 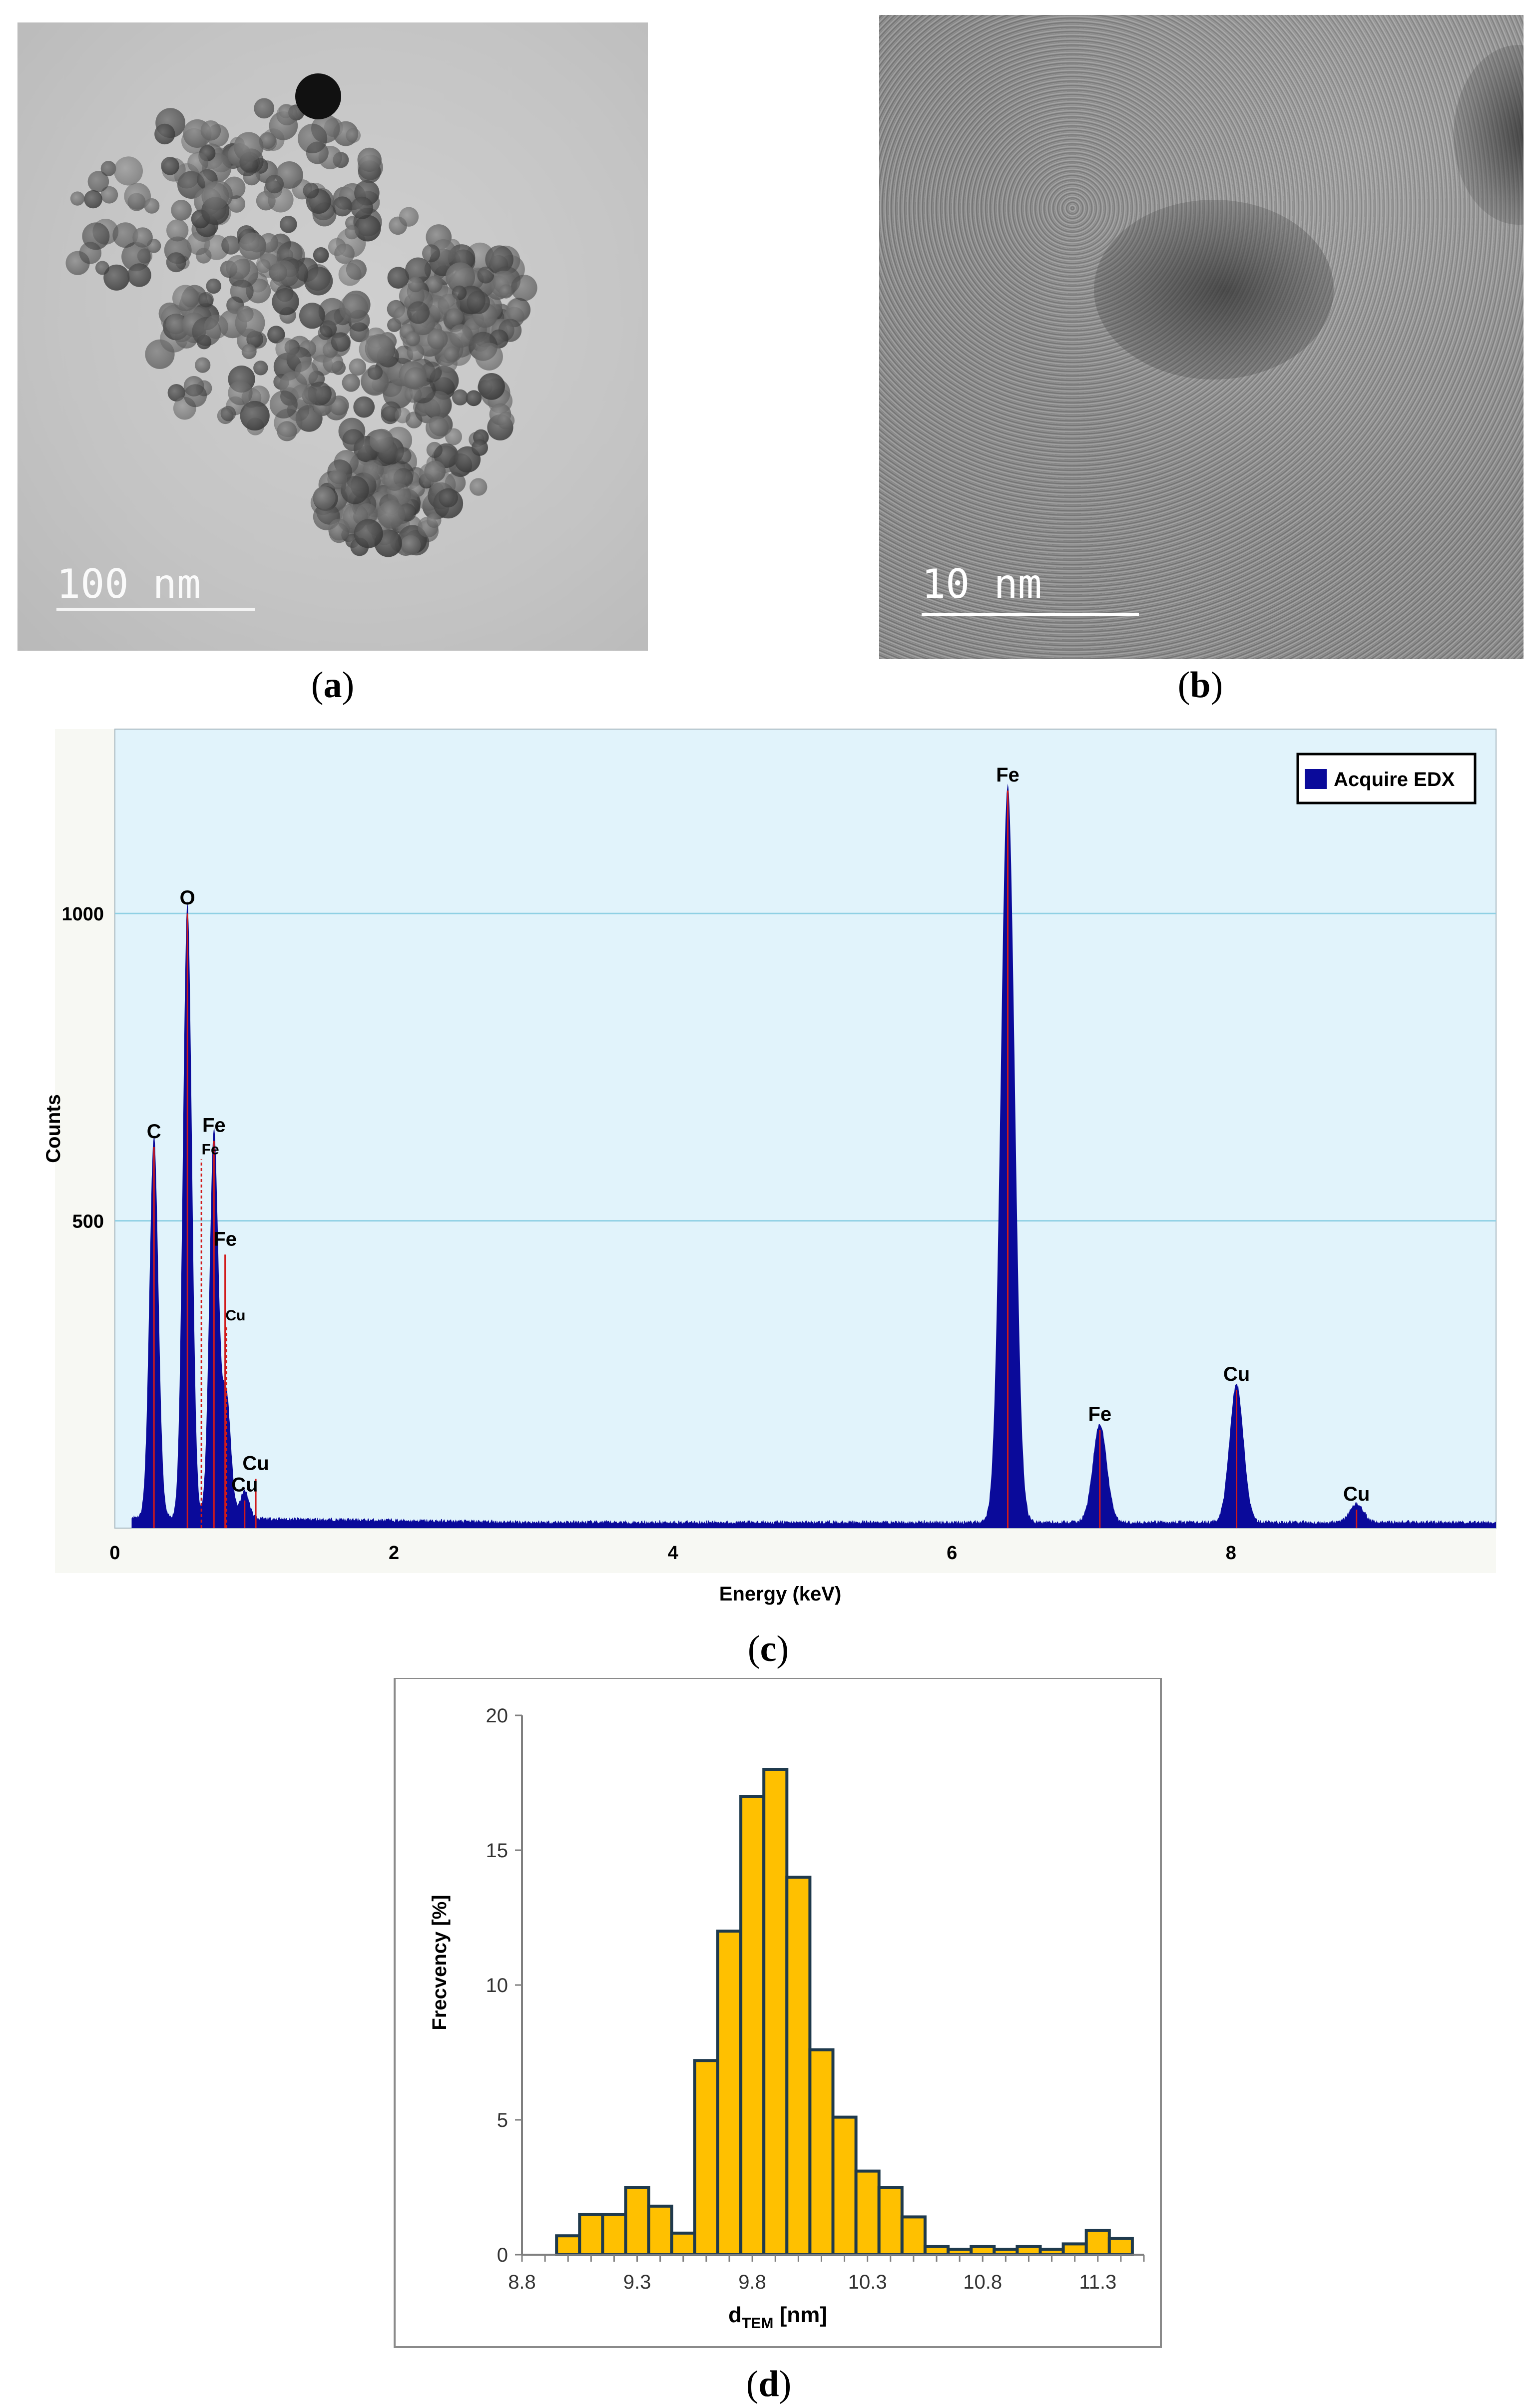 I want to click on histogram-x-axis-label: dTEM [nm], so click(x=778, y=2317).